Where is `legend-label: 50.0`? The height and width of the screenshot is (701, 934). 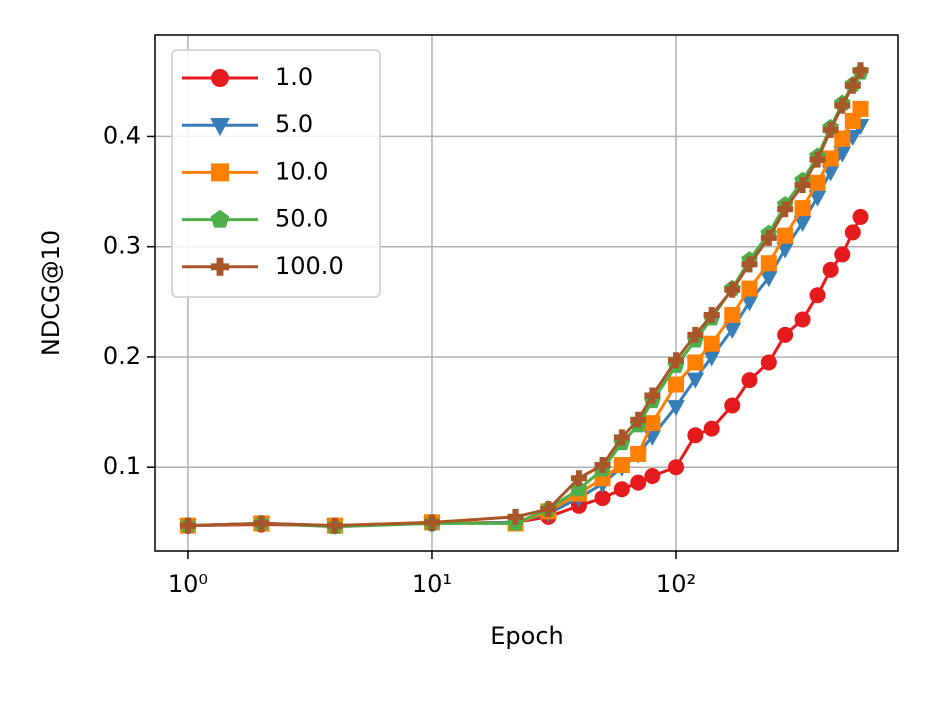
legend-label: 50.0 is located at coordinates (301, 219).